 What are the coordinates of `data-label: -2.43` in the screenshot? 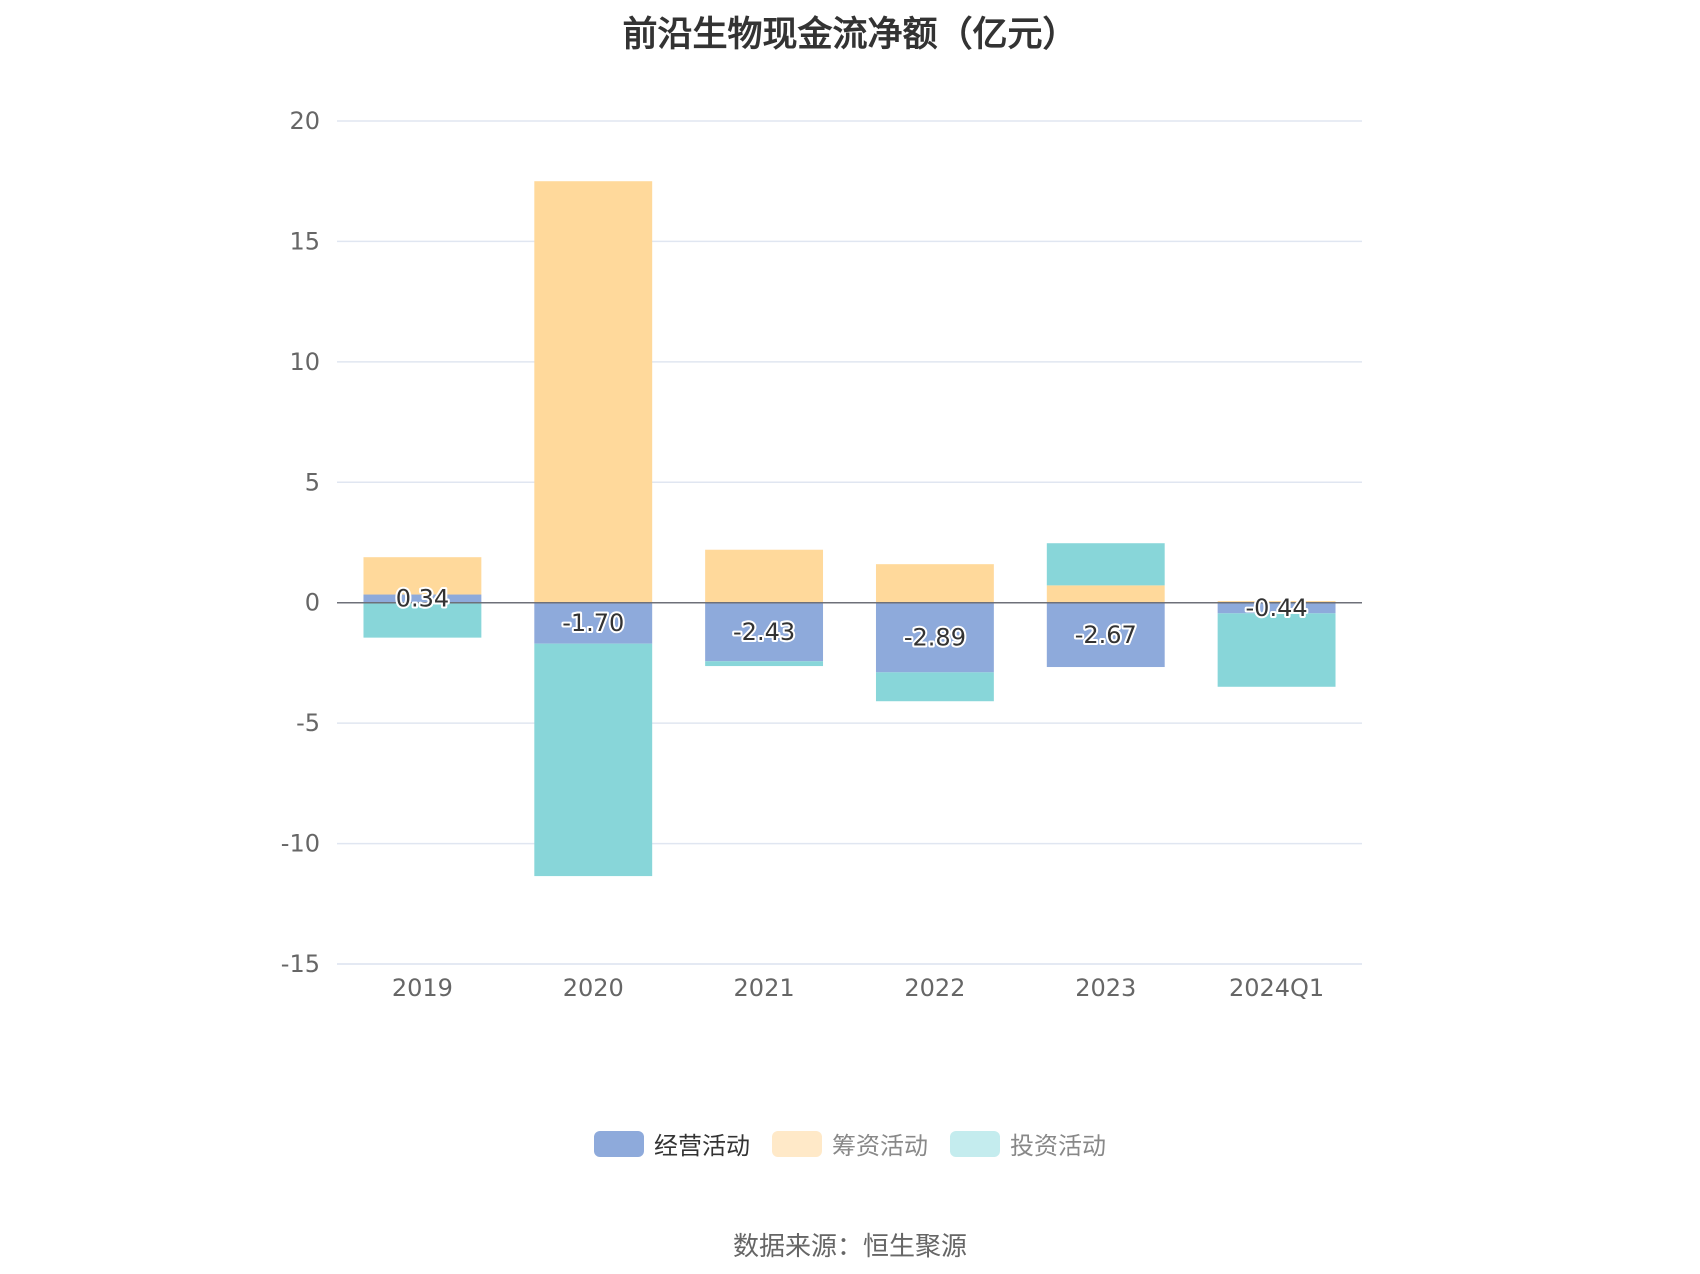 It's located at (764, 632).